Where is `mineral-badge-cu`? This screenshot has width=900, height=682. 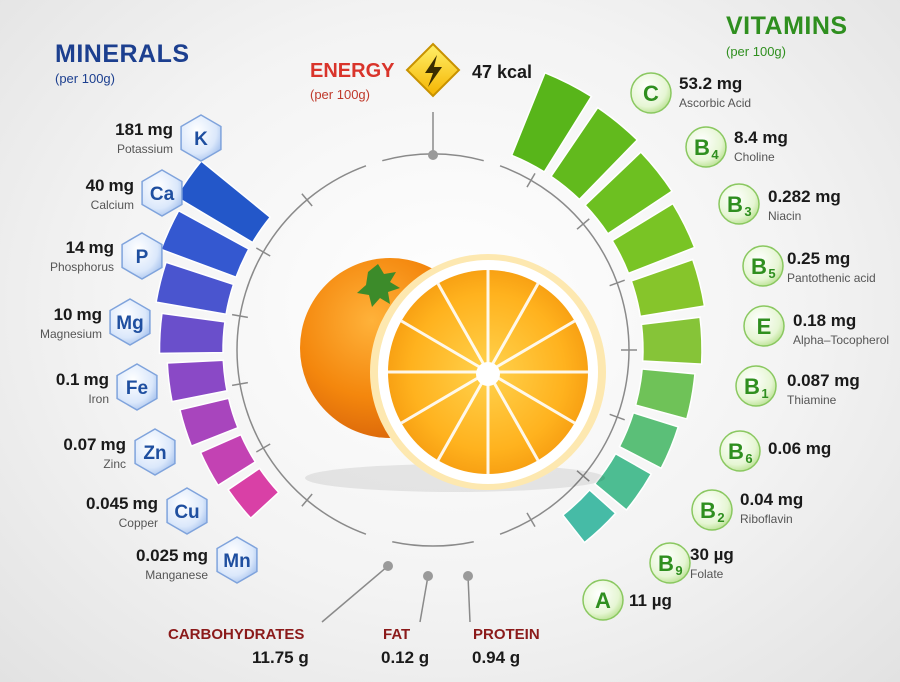 mineral-badge-cu is located at coordinates (187, 511).